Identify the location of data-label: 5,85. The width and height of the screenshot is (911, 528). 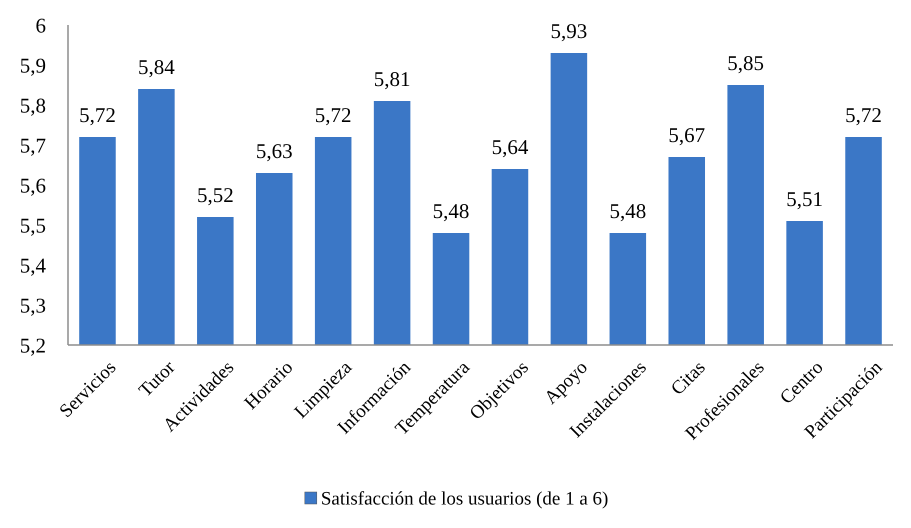
(745, 63).